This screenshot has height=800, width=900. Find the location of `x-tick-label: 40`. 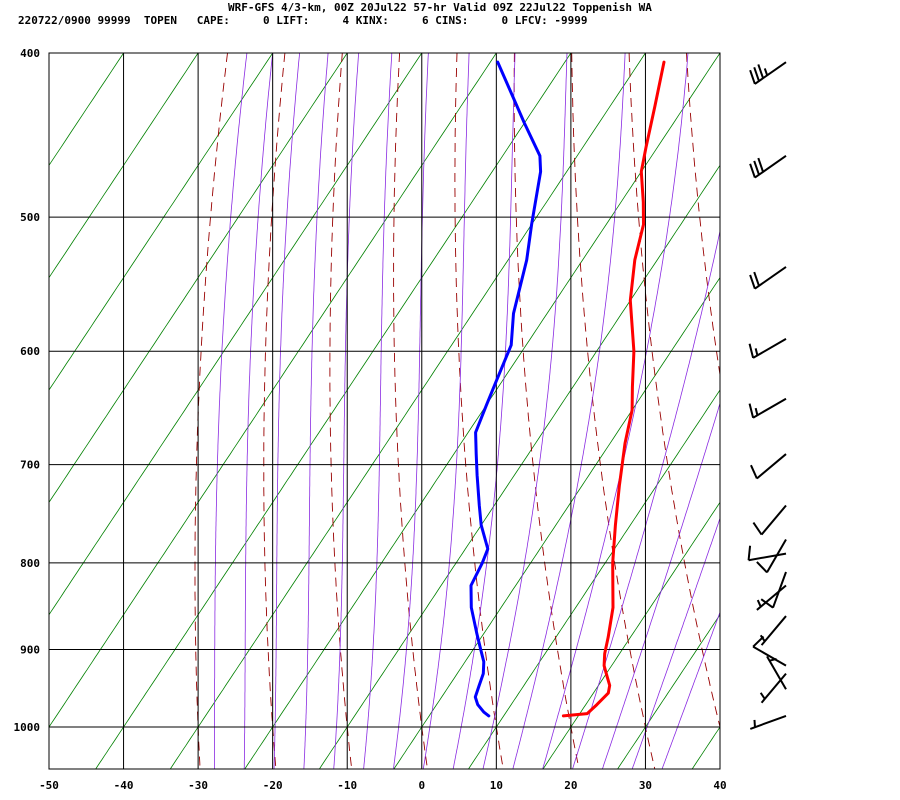

x-tick-label: 40 is located at coordinates (719, 785).